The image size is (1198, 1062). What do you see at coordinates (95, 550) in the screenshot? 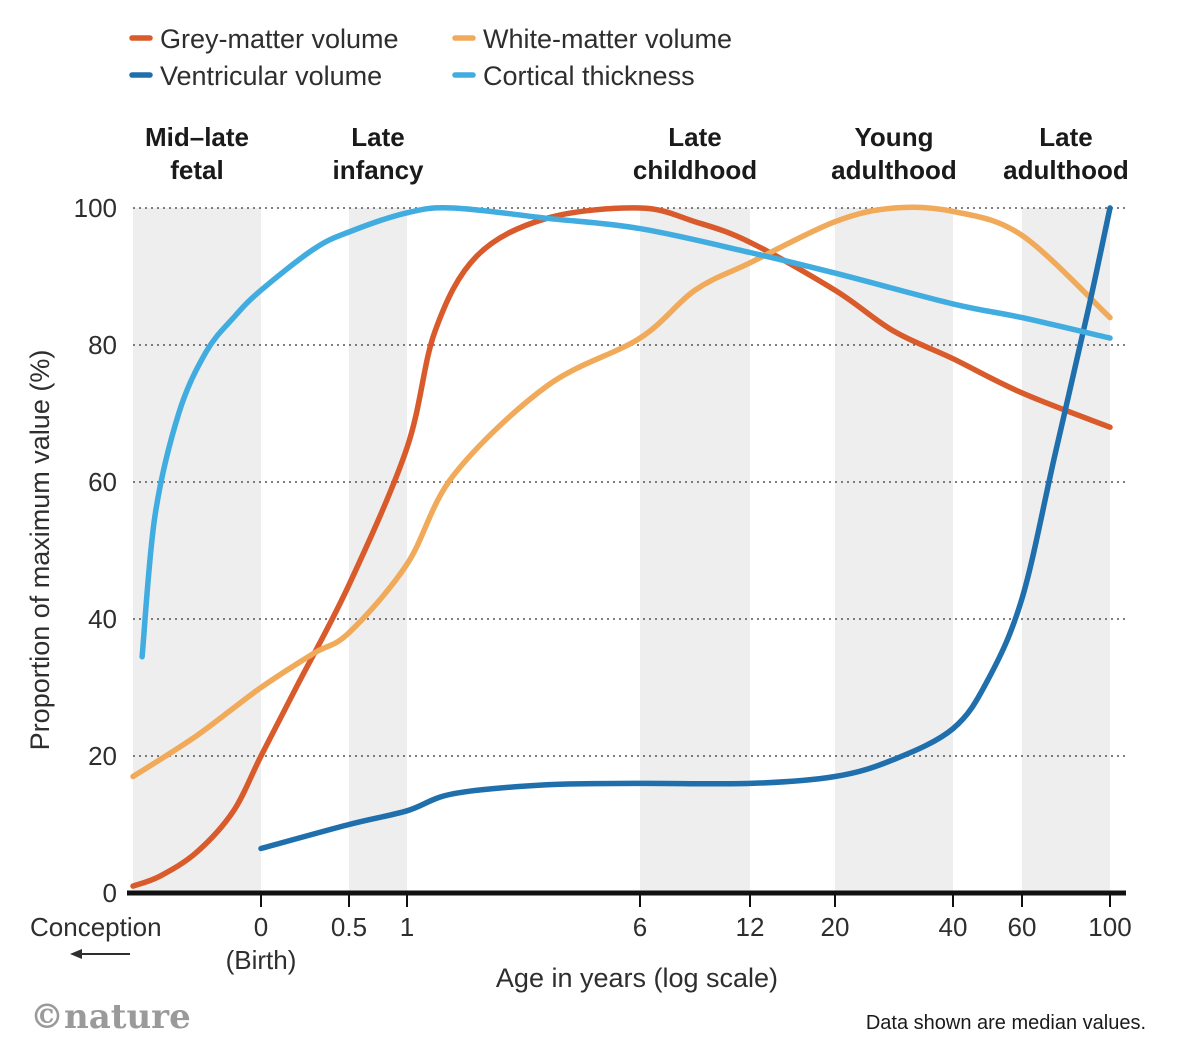
I see `y-tick-labels: 0 20 40 60 80 100` at bounding box center [95, 550].